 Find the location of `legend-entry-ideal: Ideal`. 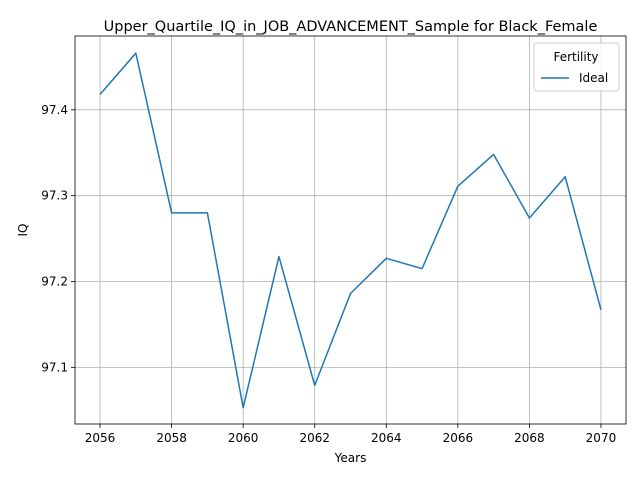

legend-entry-ideal: Ideal is located at coordinates (593, 78).